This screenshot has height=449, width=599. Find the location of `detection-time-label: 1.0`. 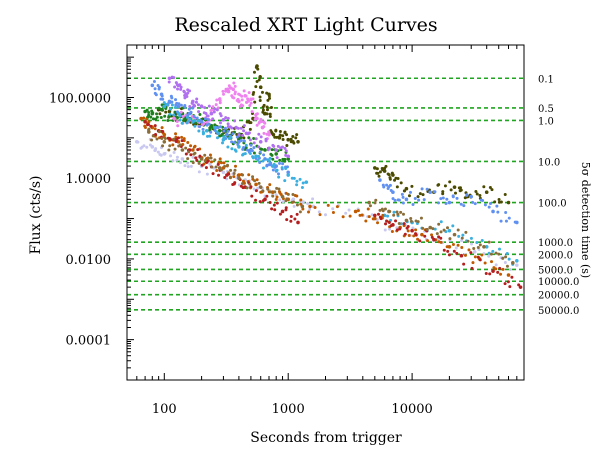

detection-time-label: 1.0 is located at coordinates (546, 121).